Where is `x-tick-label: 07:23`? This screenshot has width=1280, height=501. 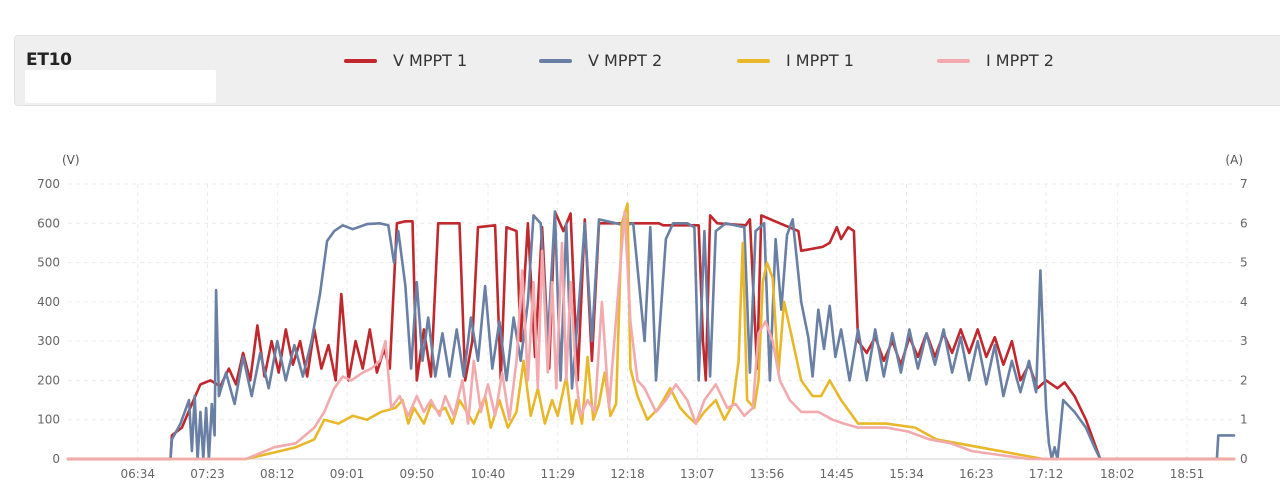 x-tick-label: 07:23 is located at coordinates (207, 474).